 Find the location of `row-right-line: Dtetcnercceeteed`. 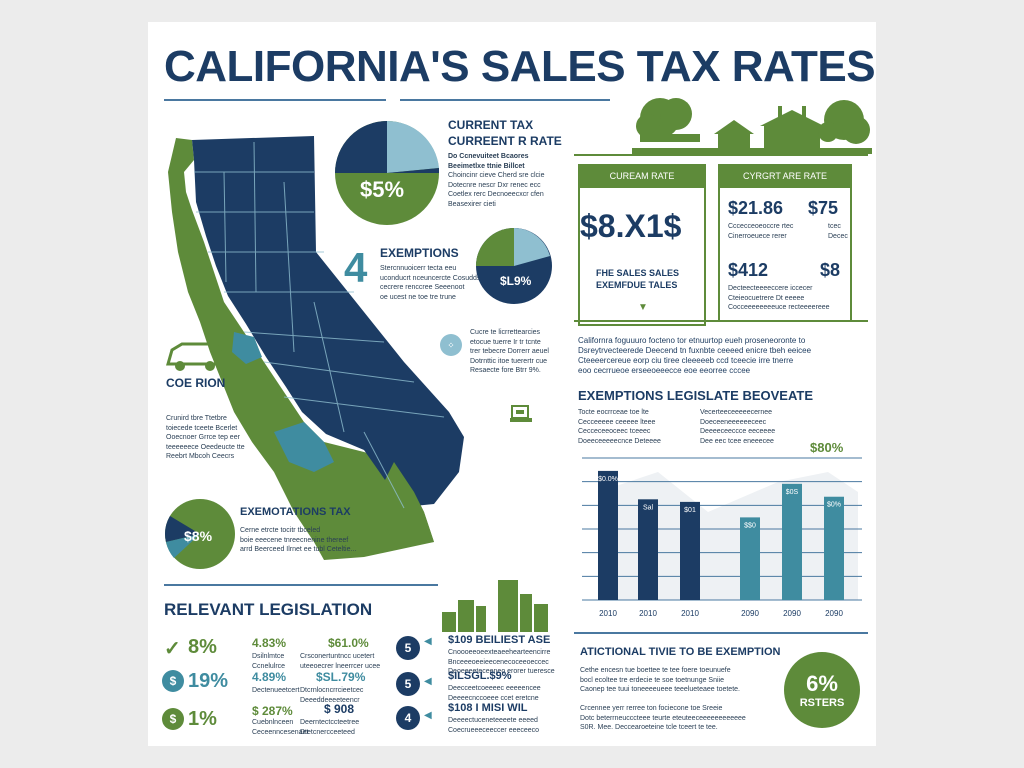

row-right-line: Dtetcnercceeteed is located at coordinates (327, 732).